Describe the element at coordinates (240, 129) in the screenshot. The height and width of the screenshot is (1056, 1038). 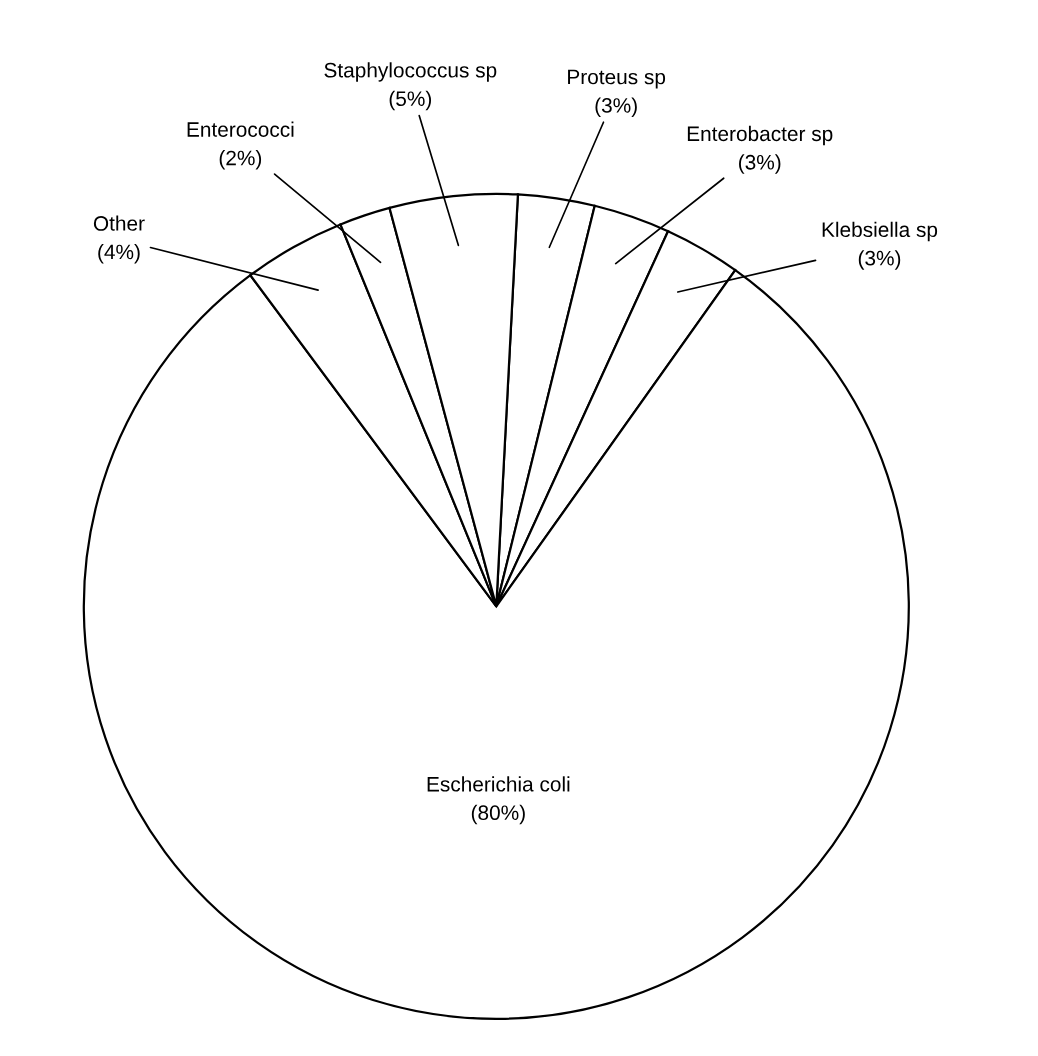
I see `slice-label: Enterococci` at that location.